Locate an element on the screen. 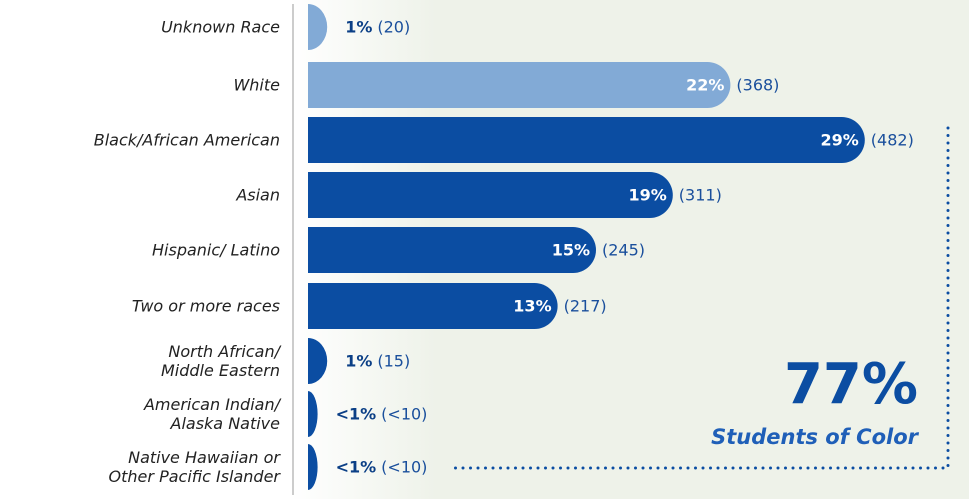 The height and width of the screenshot is (499, 969). count-label: (245) is located at coordinates (623, 250).